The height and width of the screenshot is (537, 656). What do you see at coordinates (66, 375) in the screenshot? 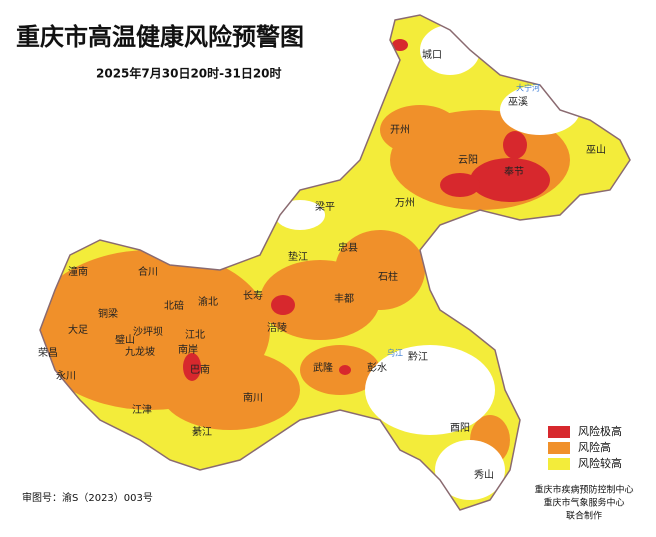
I see `district-label: 永川` at bounding box center [66, 375].